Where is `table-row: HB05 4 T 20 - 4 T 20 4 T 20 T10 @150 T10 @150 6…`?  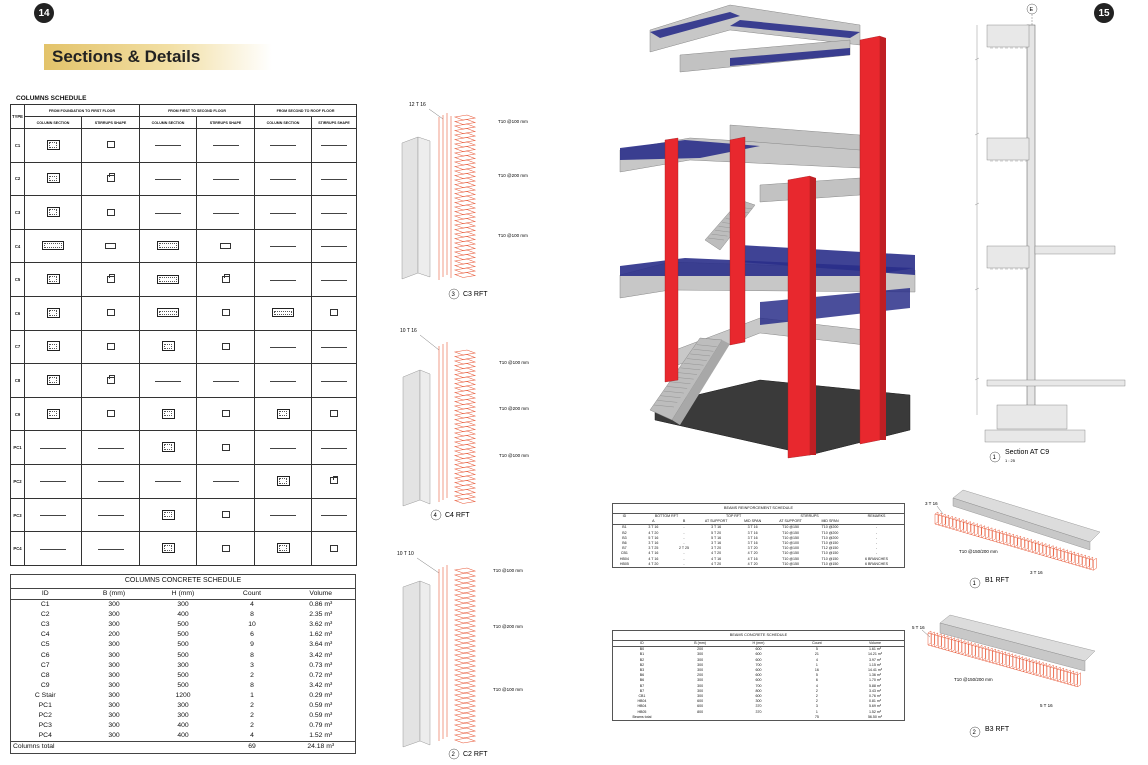 table-row: HB05 4 T 20 - 4 T 20 4 T 20 T10 @150 T10 @150 6… is located at coordinates (759, 565).